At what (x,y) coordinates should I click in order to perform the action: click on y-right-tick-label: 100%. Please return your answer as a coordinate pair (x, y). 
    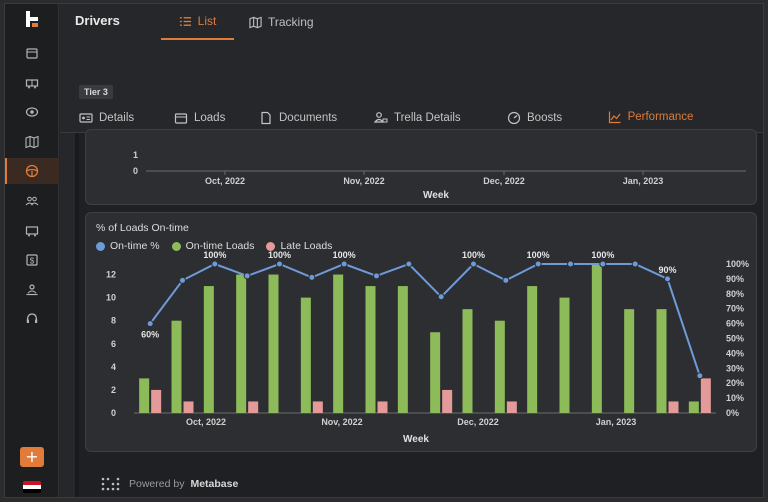
    Looking at the image, I should click on (737, 264).